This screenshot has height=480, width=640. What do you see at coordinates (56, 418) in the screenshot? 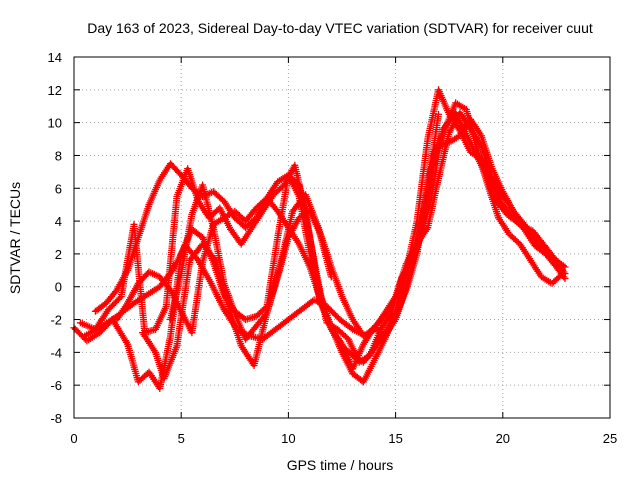
I see `y-tick-label: -8` at bounding box center [56, 418].